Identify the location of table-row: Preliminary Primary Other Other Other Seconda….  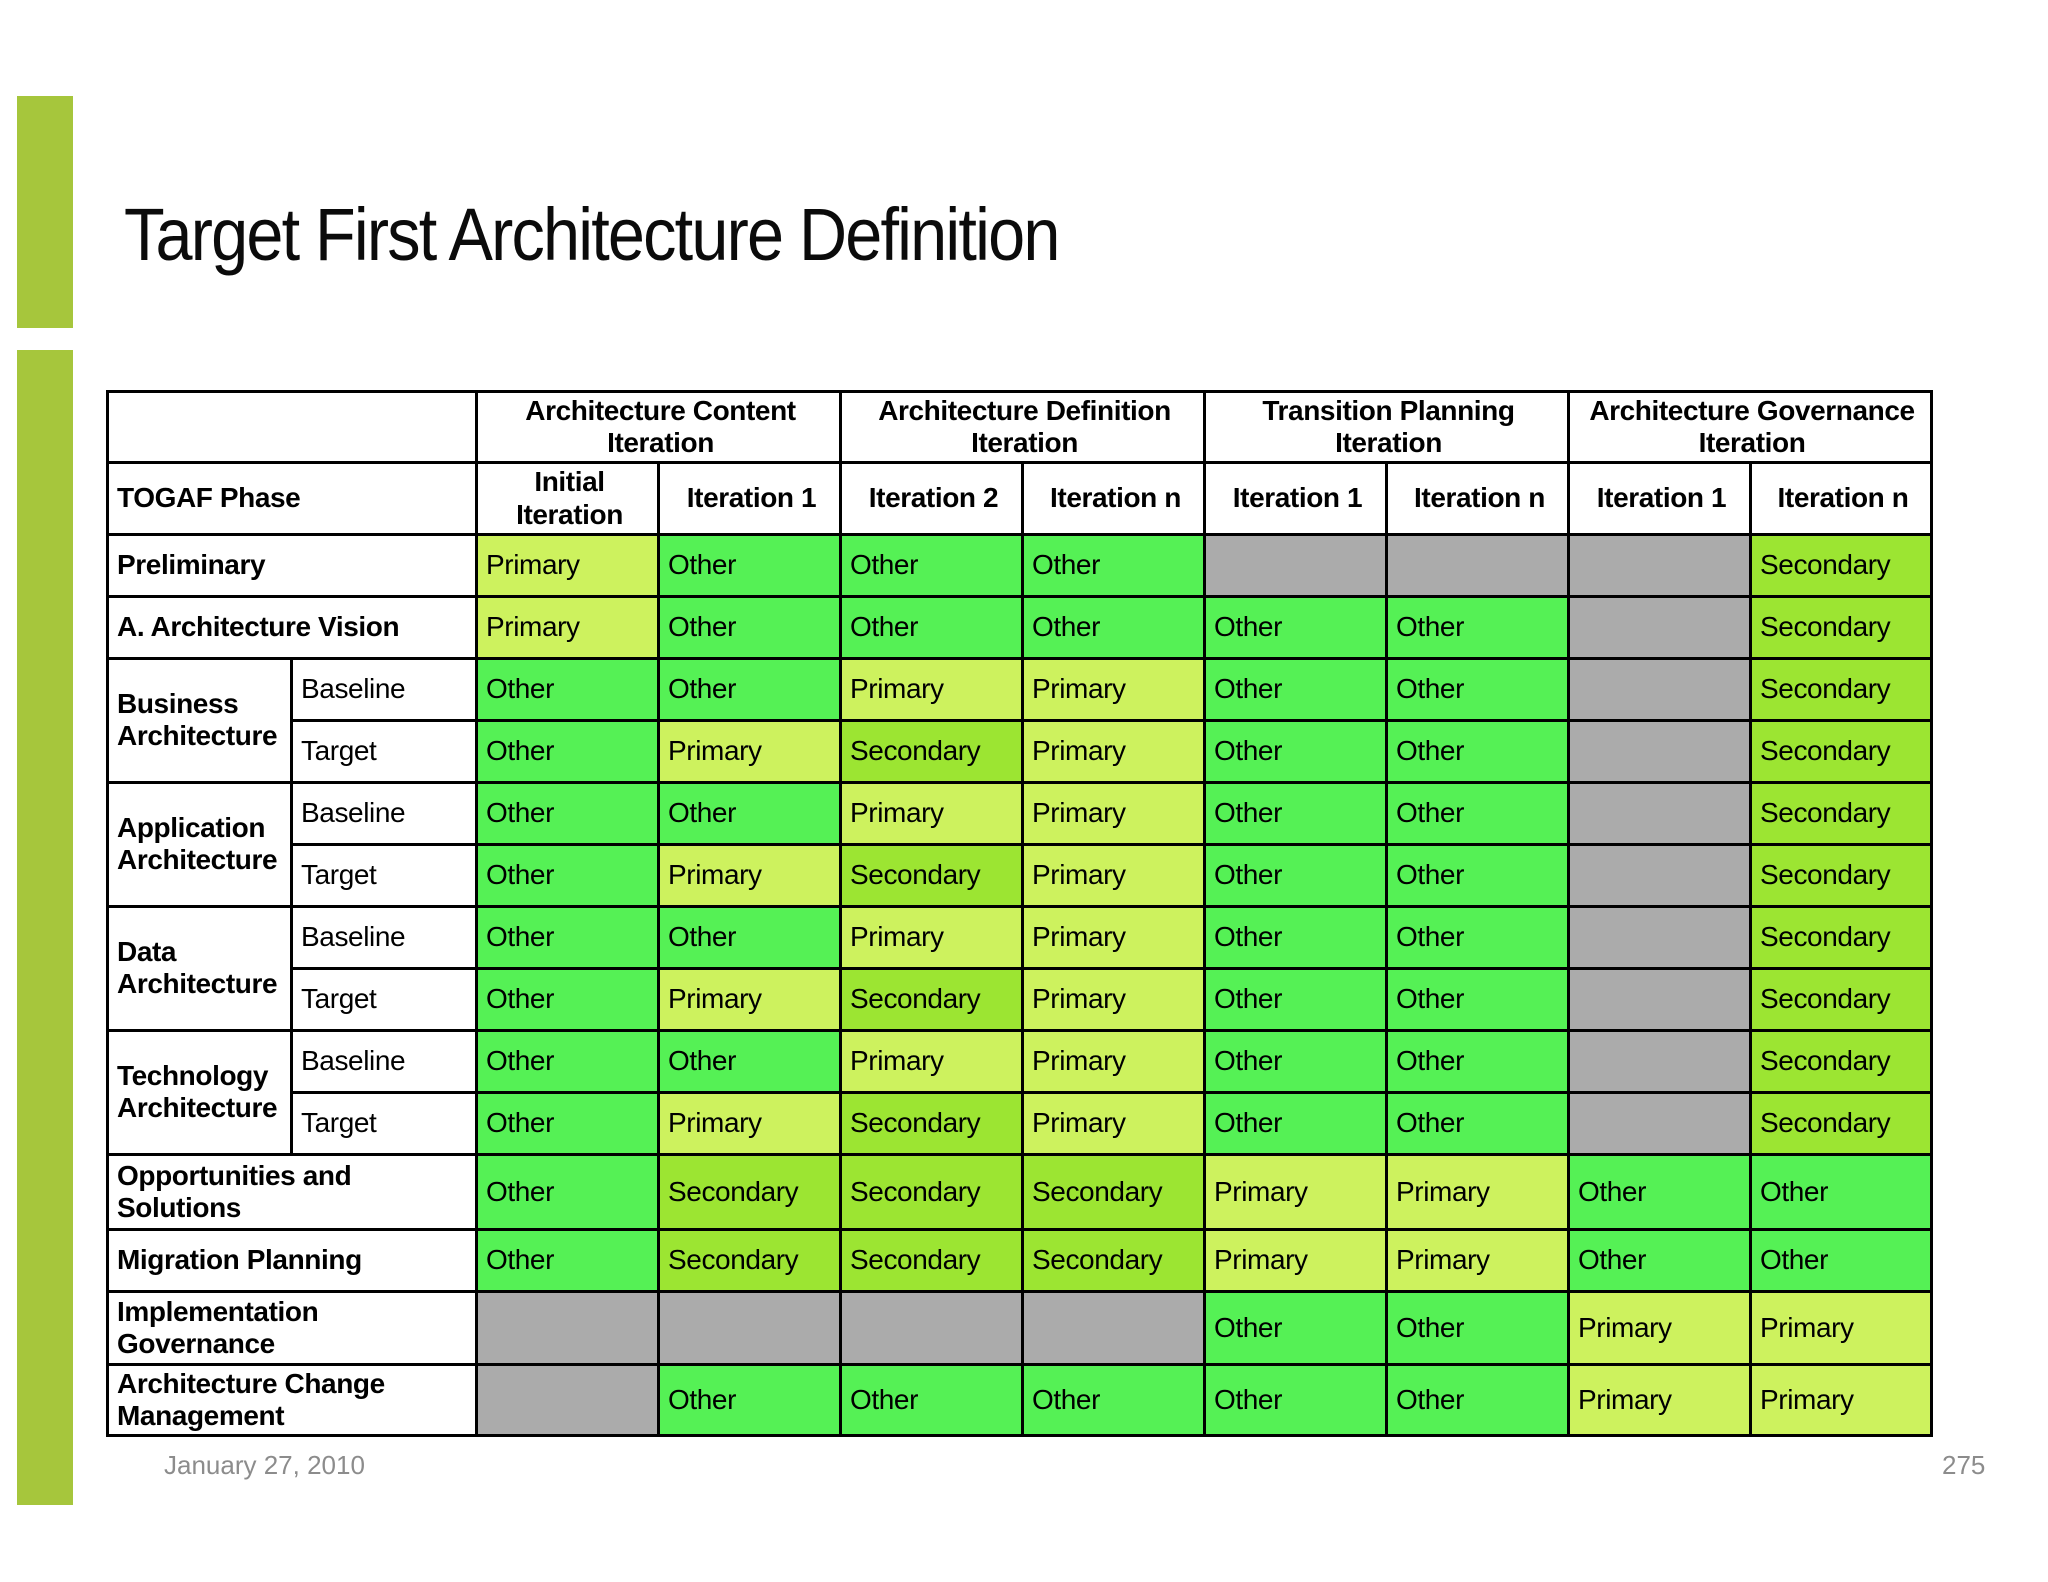
(1020, 565).